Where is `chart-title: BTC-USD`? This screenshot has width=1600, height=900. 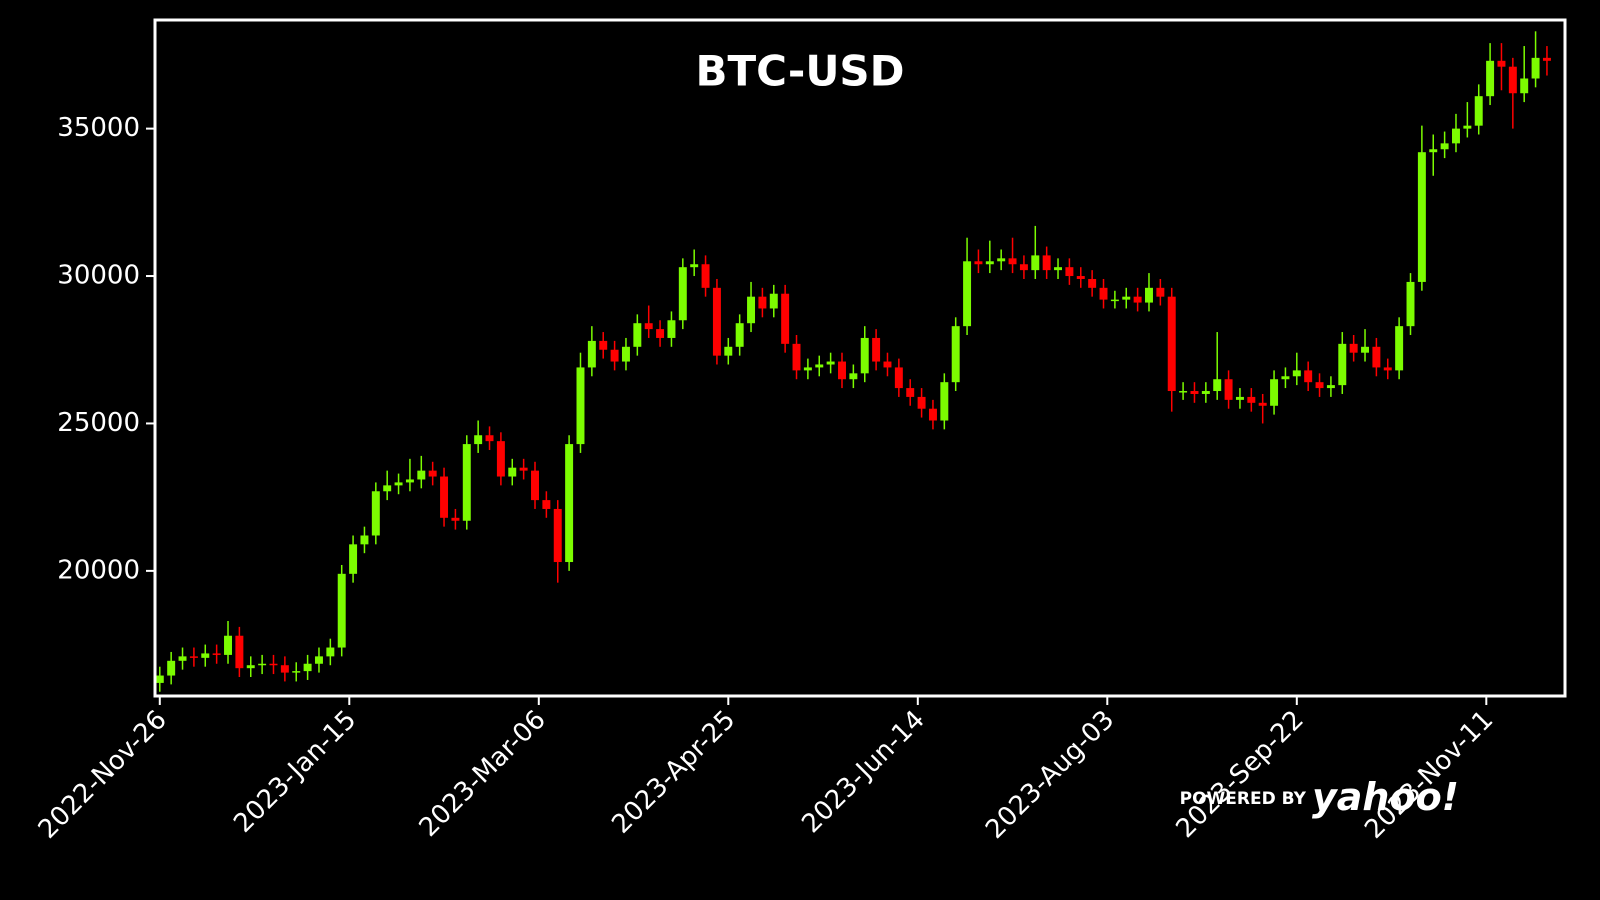
chart-title: BTC-USD is located at coordinates (799, 71).